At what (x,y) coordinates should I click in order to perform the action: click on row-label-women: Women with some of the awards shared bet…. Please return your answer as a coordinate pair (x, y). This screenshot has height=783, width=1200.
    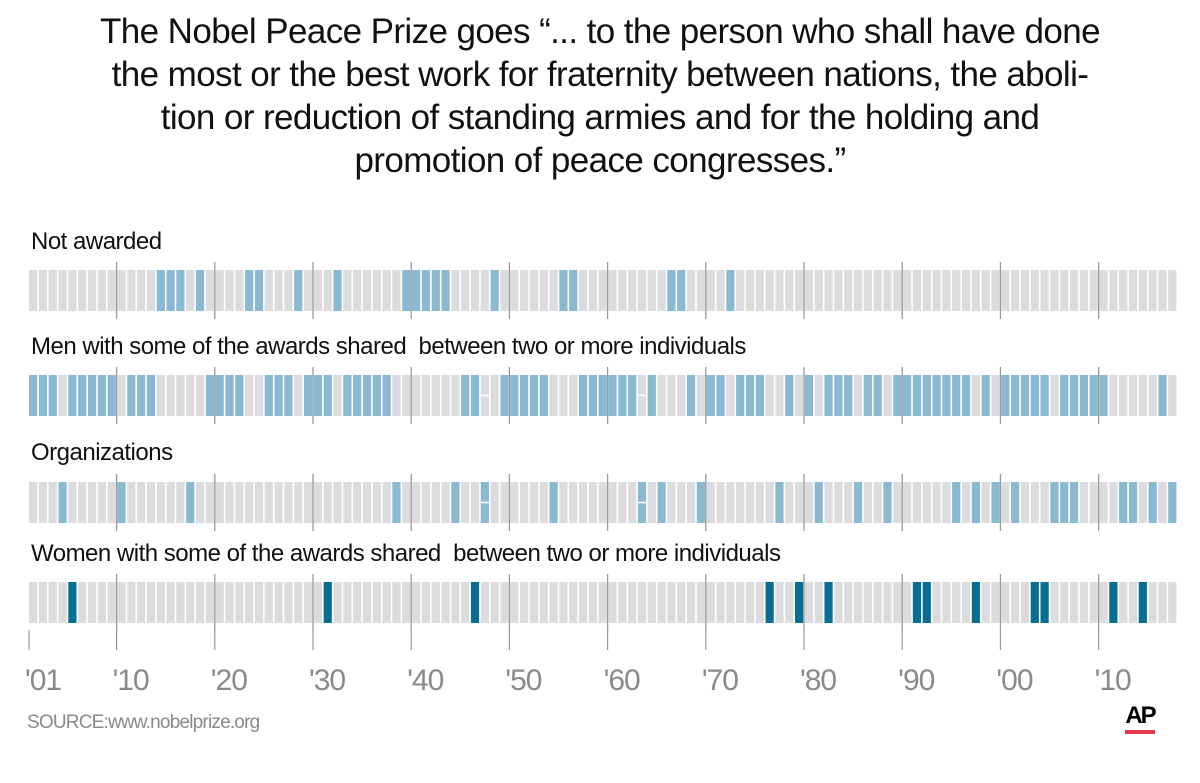
    Looking at the image, I should click on (406, 553).